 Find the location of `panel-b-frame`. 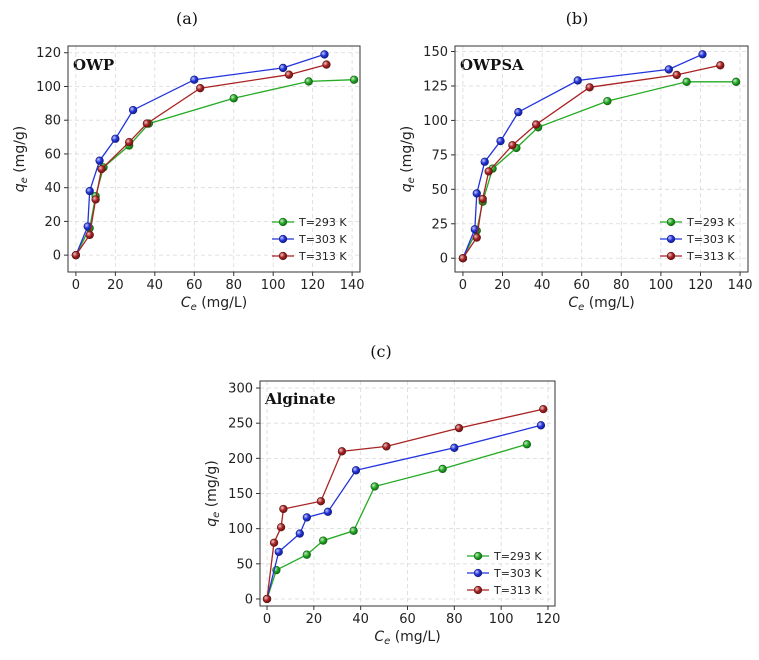

panel-b-frame is located at coordinates (601, 159).